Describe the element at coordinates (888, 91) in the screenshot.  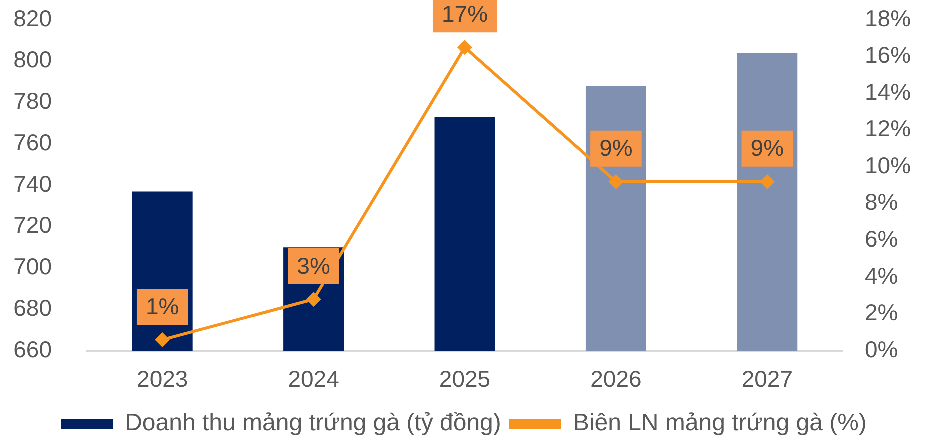
I see `y2-tick-label: 14%` at that location.